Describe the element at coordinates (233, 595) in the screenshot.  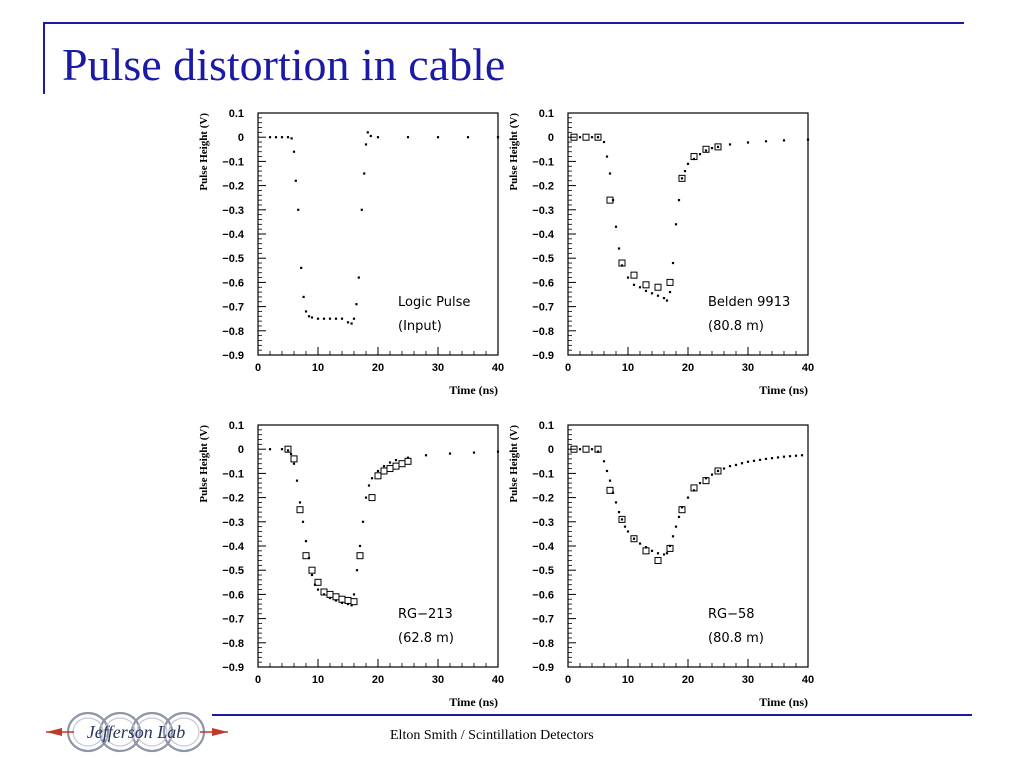
I see `y-tick-label: −0.6` at that location.